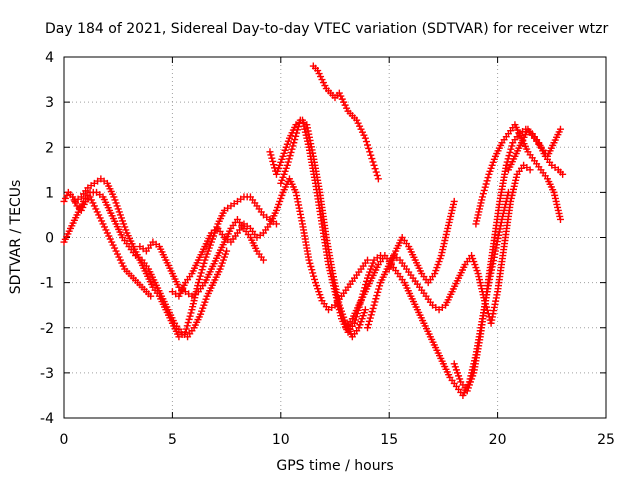 Image resolution: width=640 pixels, height=480 pixels. What do you see at coordinates (47, 419) in the screenshot?
I see `y-tick-label: -4` at bounding box center [47, 419].